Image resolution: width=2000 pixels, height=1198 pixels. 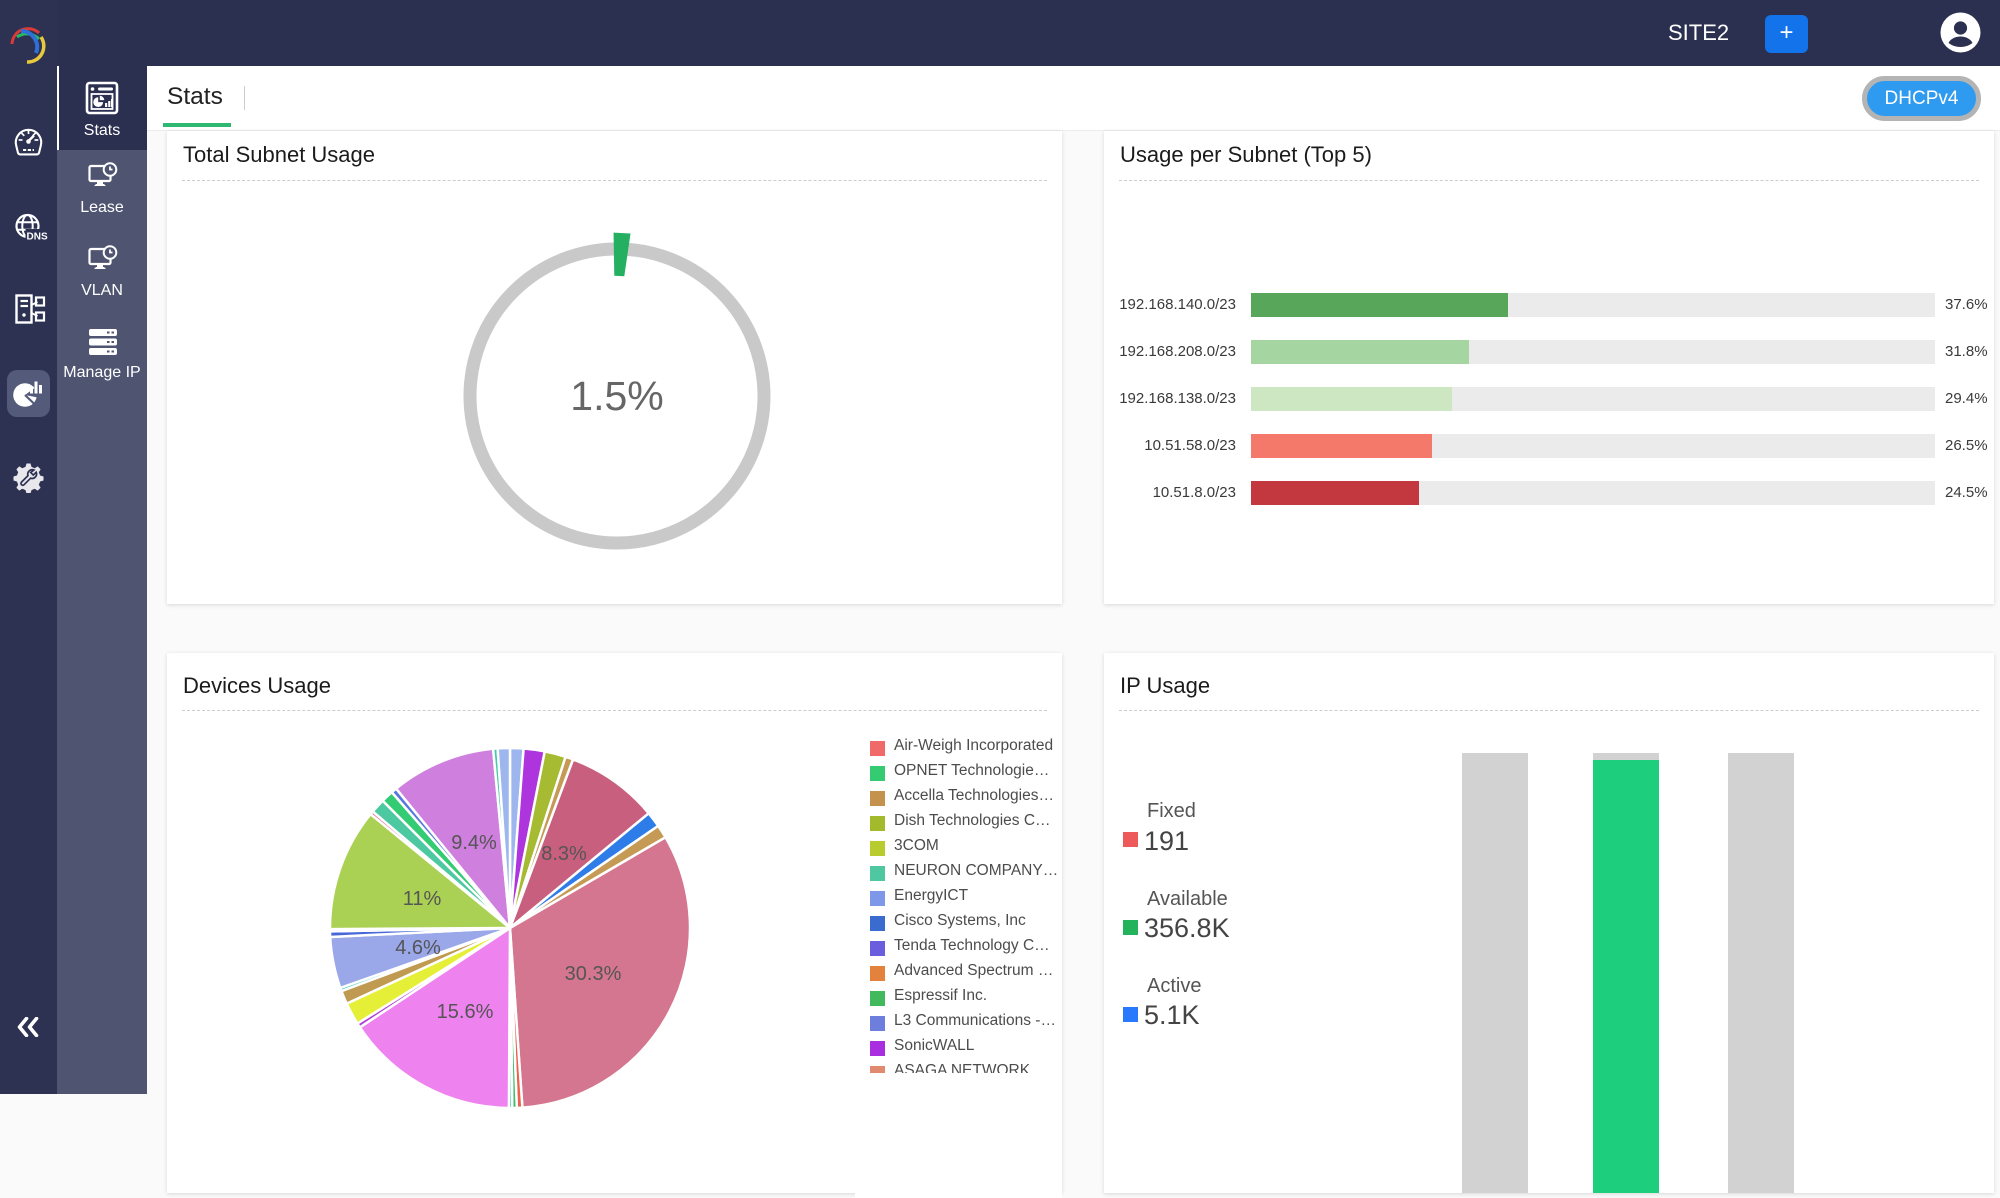 What do you see at coordinates (593, 974) in the screenshot?
I see `svg-text: 30.3%` at bounding box center [593, 974].